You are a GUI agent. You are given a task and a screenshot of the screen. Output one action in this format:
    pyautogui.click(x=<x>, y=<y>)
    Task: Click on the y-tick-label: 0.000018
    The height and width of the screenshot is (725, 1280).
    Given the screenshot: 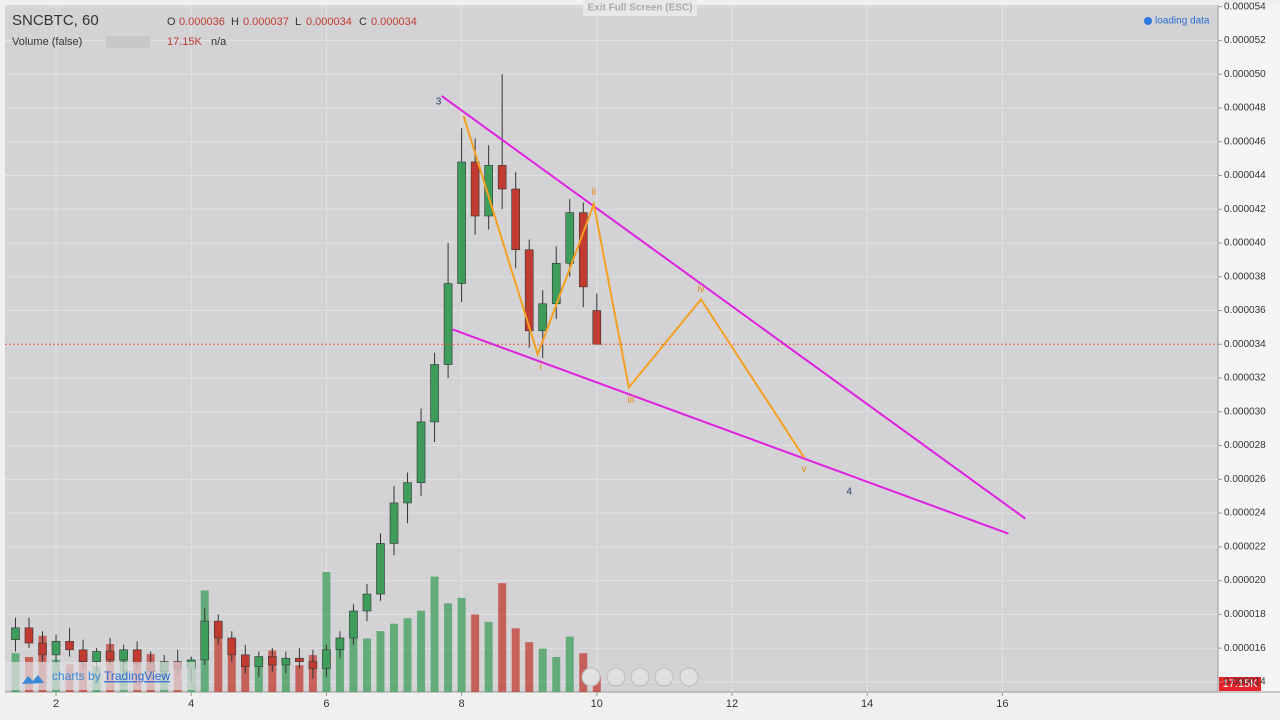 What is the action you would take?
    pyautogui.click(x=1245, y=614)
    